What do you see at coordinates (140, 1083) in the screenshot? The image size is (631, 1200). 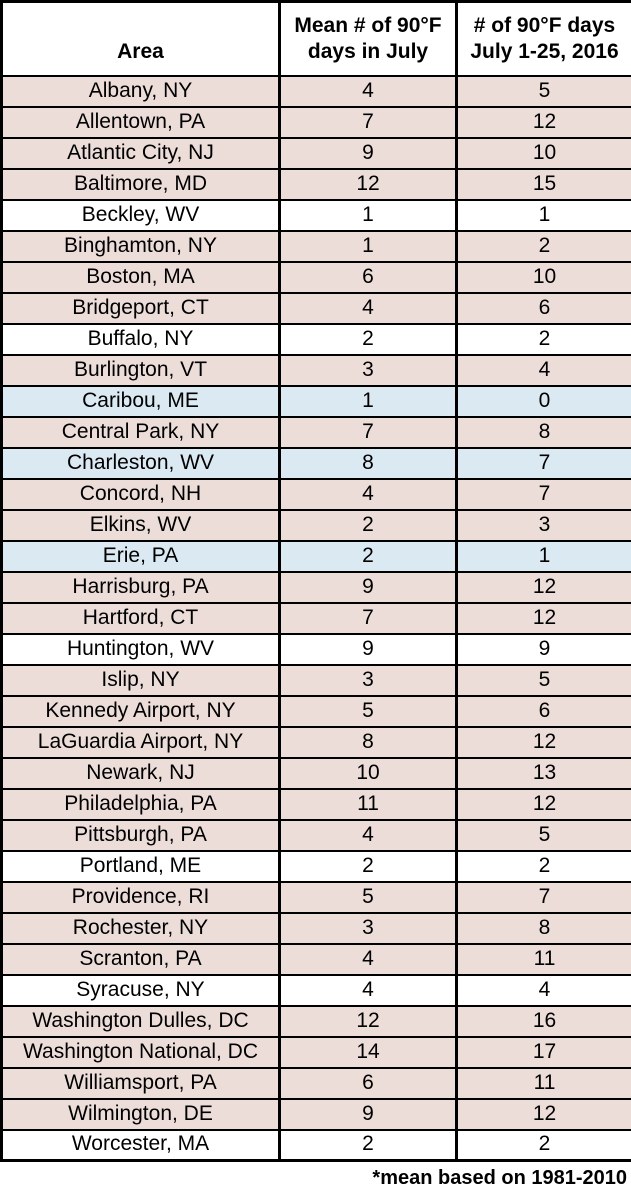 I see `area-cell: Williamsport, PA` at bounding box center [140, 1083].